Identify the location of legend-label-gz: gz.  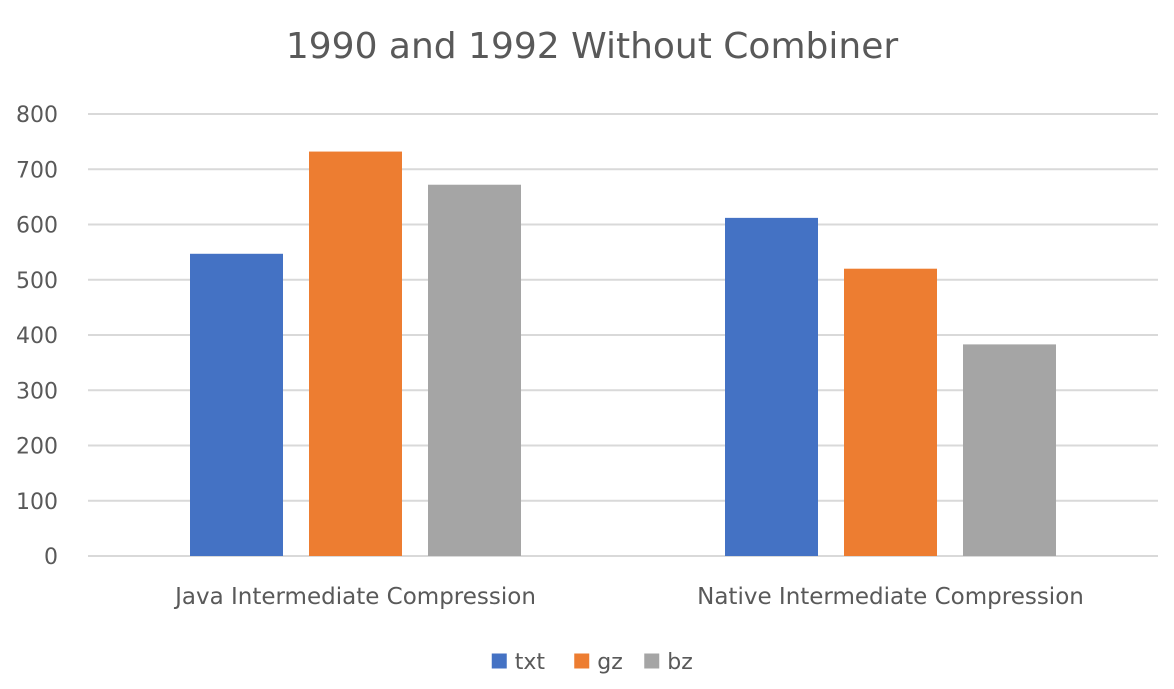
(610, 662).